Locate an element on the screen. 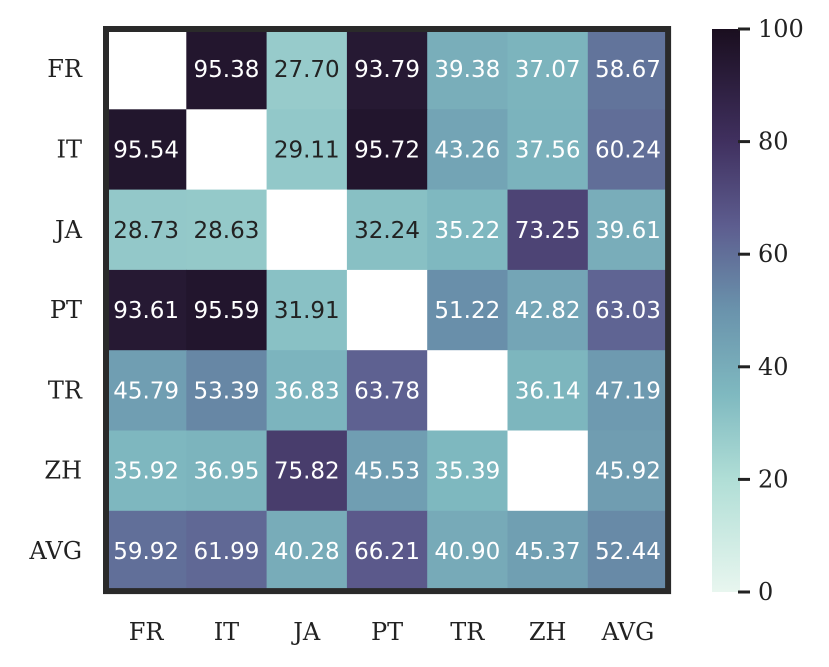 The image size is (829, 667). heatmap-cell-pt-fr is located at coordinates (146, 310).